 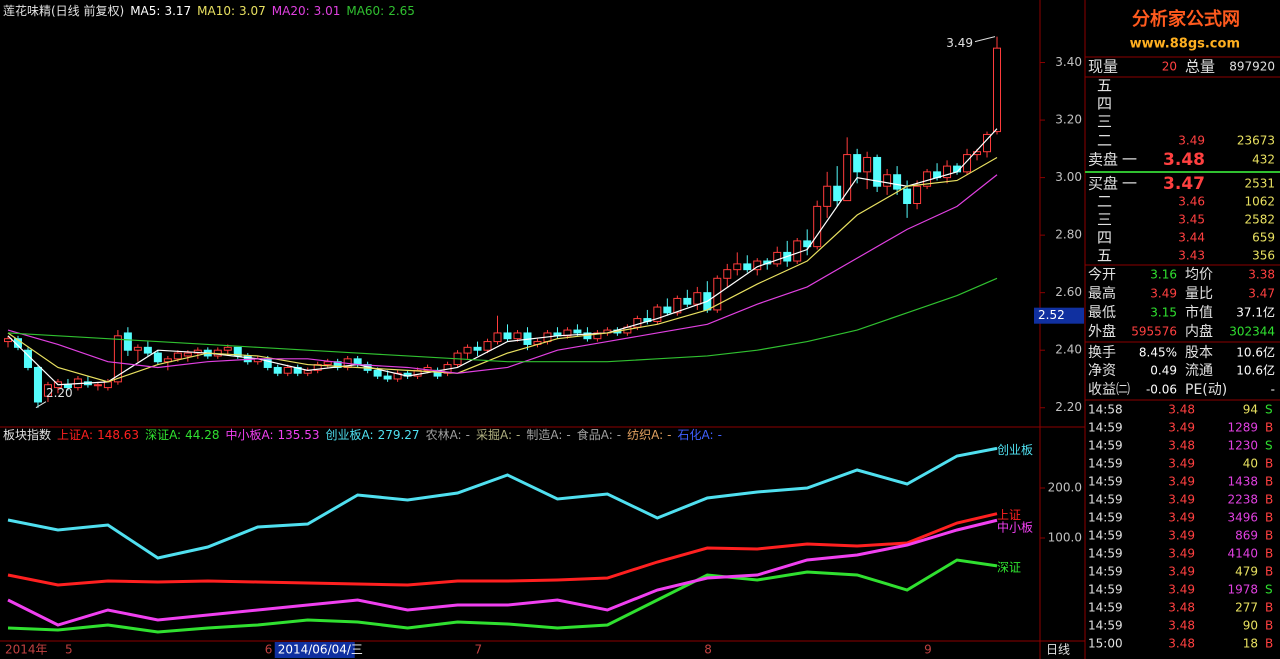 What do you see at coordinates (59, 393) in the screenshot?
I see `low-annotation: 2.20` at bounding box center [59, 393].